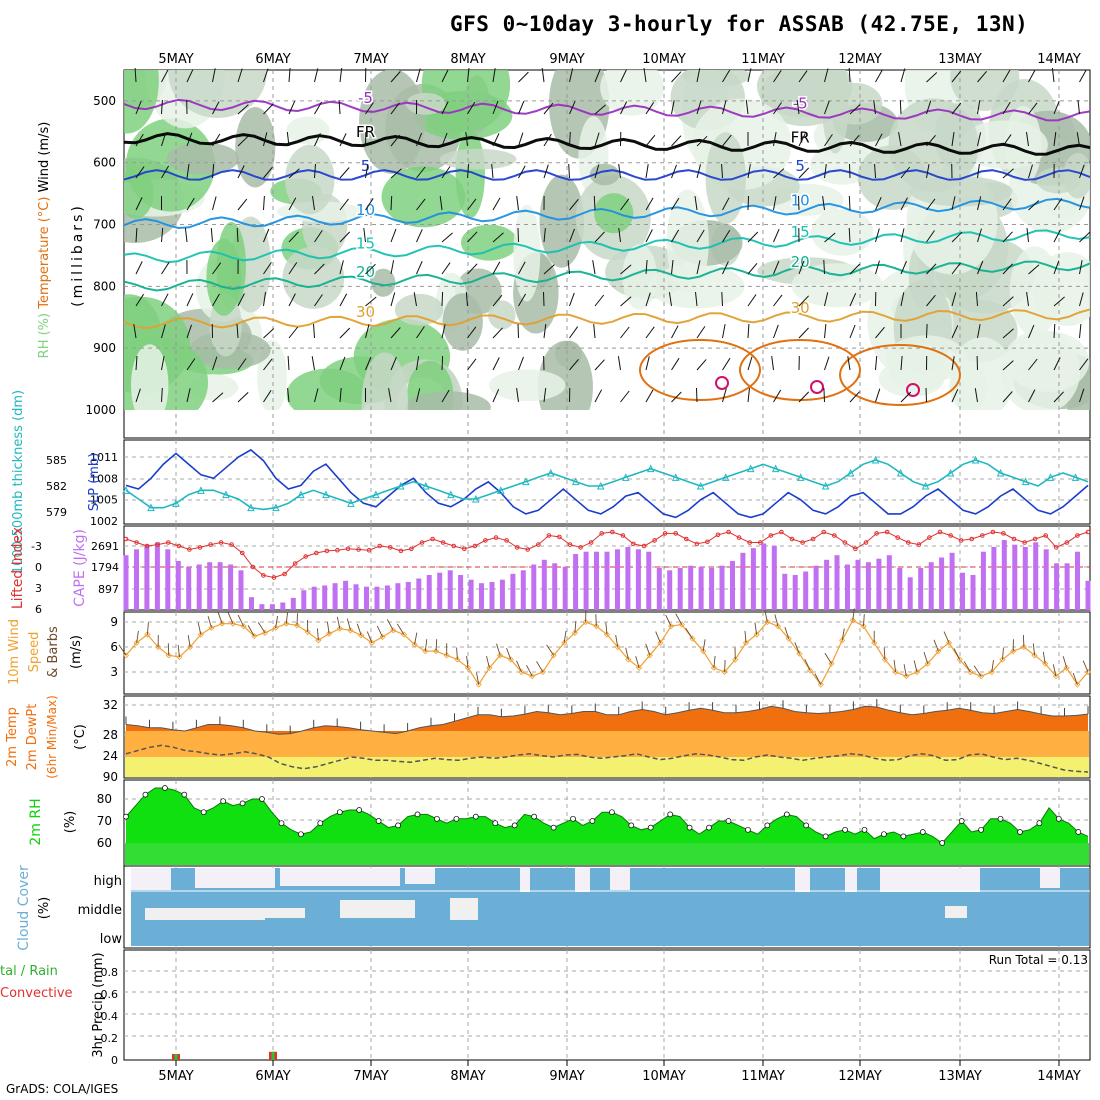 The image size is (1100, 1100). I want to click on y-axis-label: 2m RH, so click(36, 821).